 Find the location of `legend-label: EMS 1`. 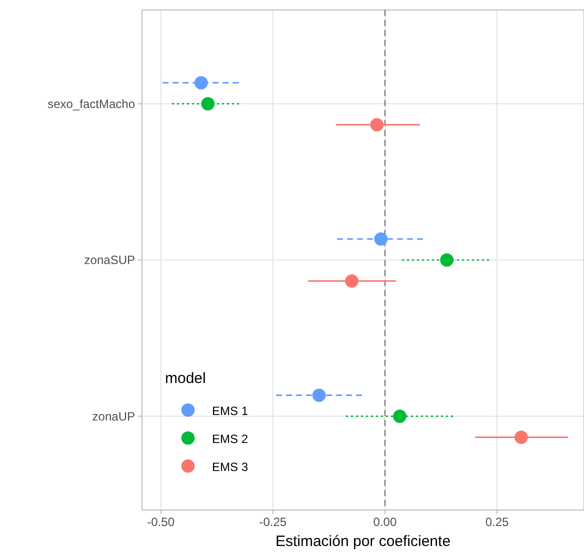

legend-label: EMS 1 is located at coordinates (230, 411).